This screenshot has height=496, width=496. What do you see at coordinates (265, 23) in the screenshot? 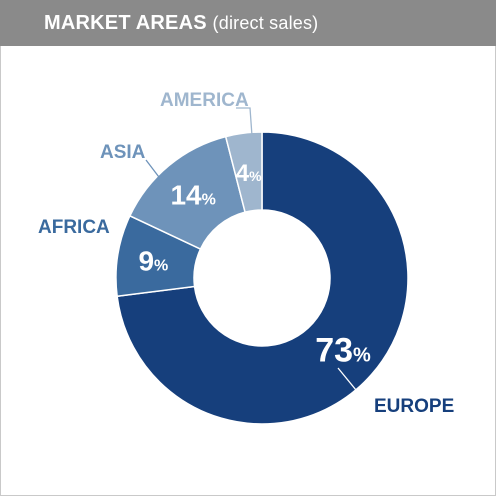
I see `chart-subtitle: (direct sales)` at bounding box center [265, 23].